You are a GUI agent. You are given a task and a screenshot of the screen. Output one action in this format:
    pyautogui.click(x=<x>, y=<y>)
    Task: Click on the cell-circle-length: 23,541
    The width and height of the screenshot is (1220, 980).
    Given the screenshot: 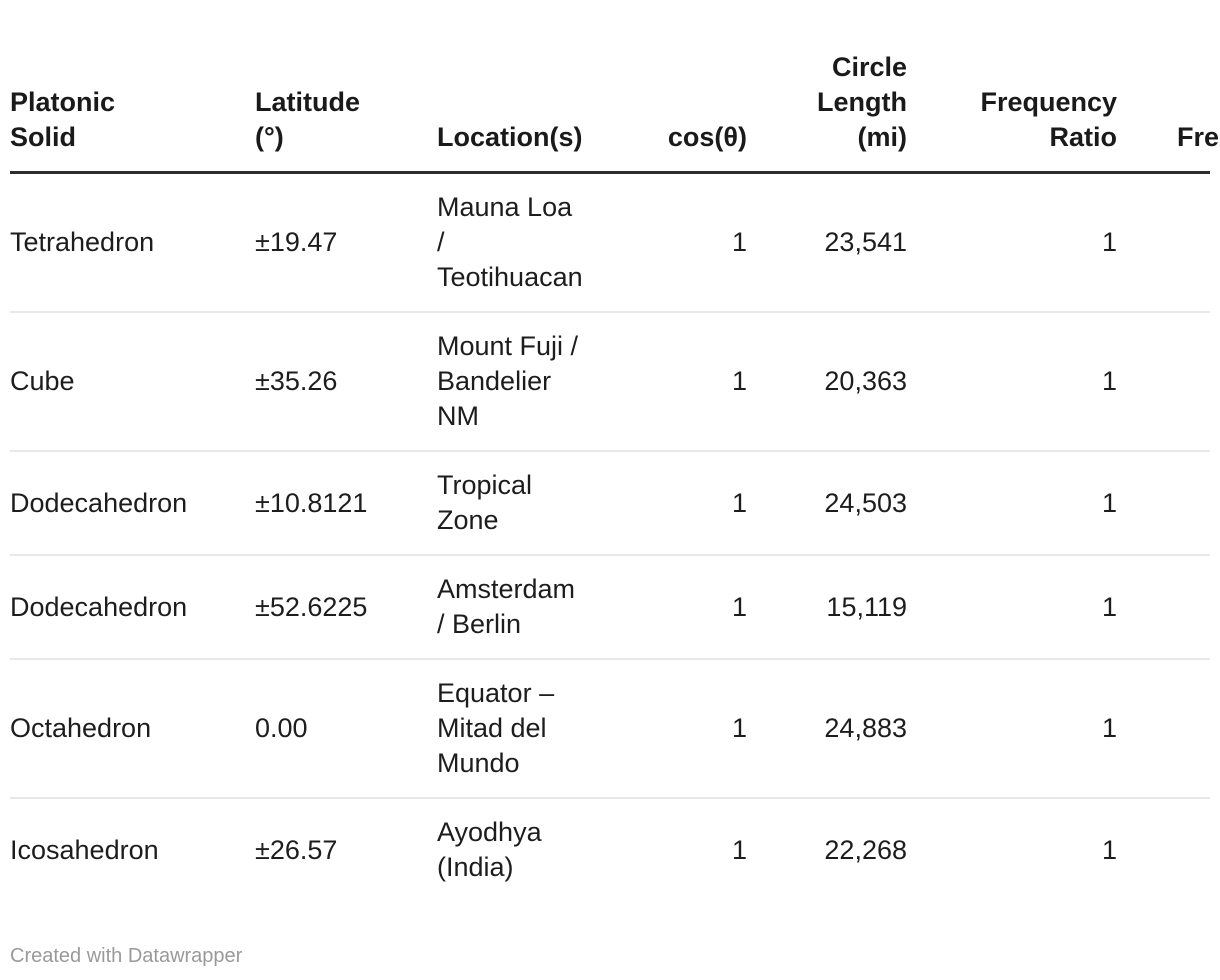 What is the action you would take?
    pyautogui.click(x=827, y=242)
    